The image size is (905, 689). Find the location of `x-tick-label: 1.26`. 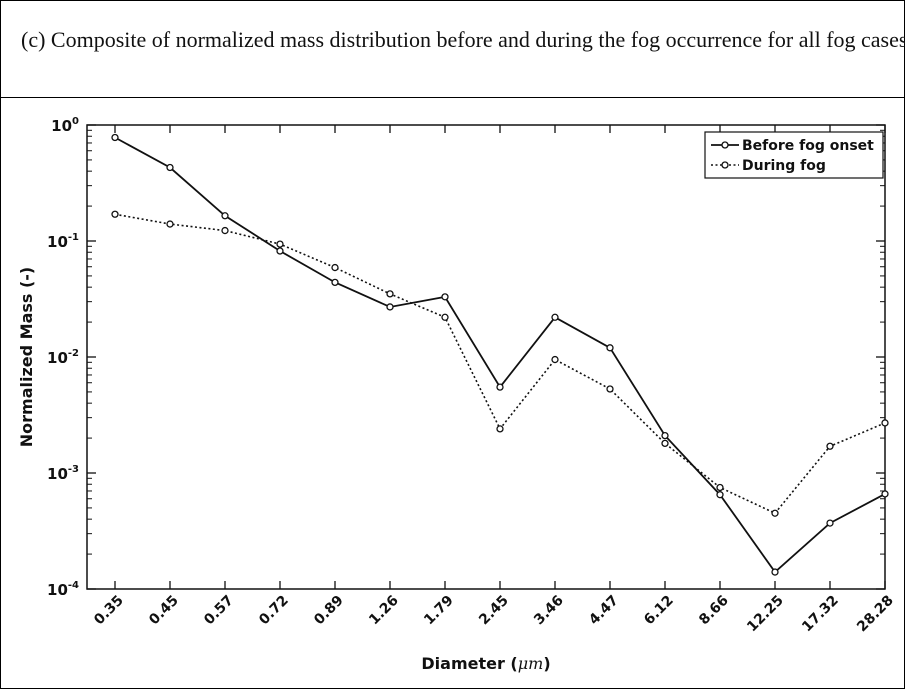

x-tick-label: 1.26 is located at coordinates (384, 611).